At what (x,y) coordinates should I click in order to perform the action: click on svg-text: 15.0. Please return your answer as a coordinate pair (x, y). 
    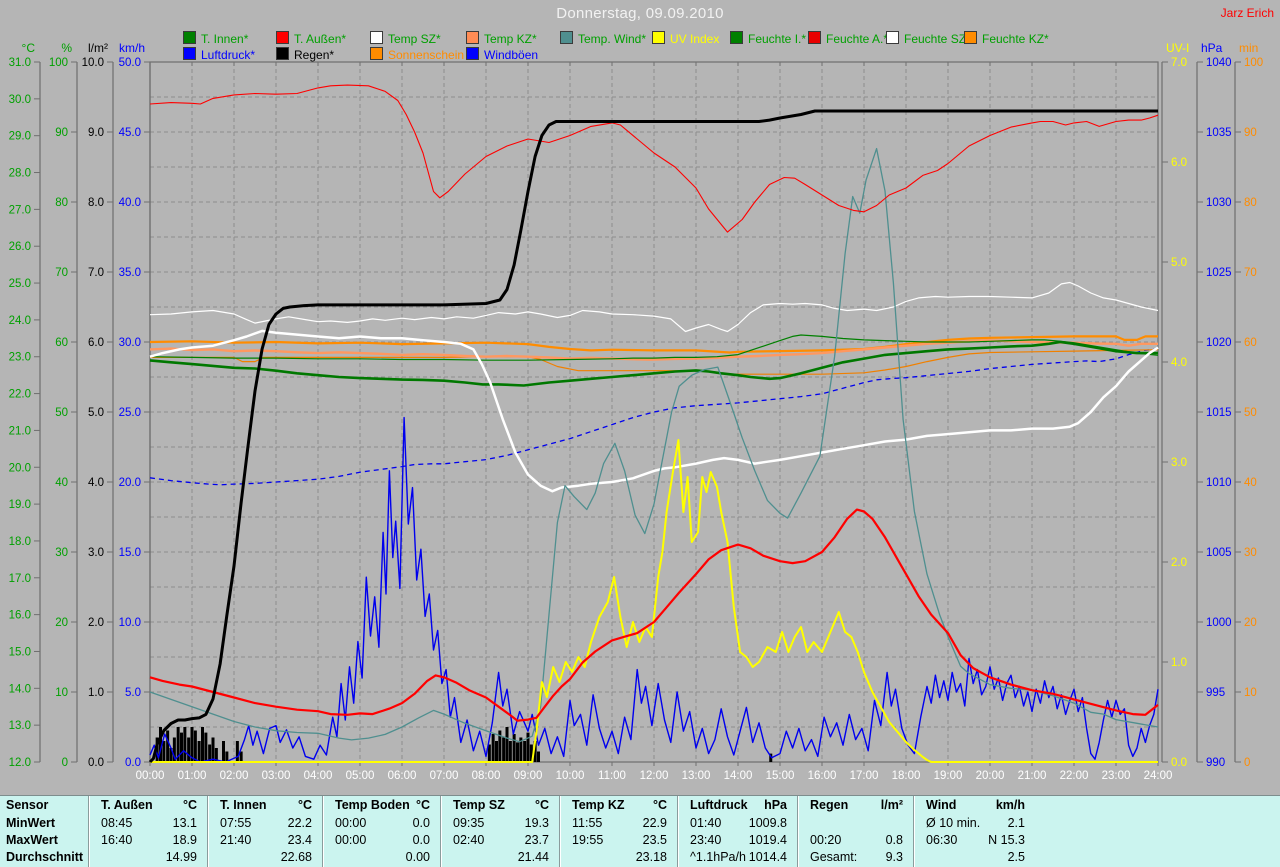
    Looking at the image, I should click on (20, 652).